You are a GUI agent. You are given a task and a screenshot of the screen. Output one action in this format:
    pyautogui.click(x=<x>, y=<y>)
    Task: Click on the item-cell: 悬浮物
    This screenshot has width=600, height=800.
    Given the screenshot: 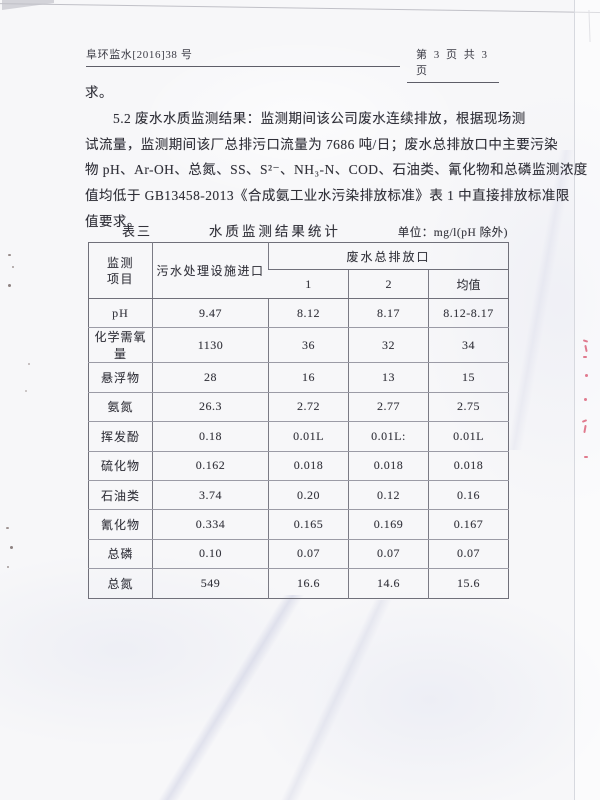 What is the action you would take?
    pyautogui.click(x=120, y=377)
    